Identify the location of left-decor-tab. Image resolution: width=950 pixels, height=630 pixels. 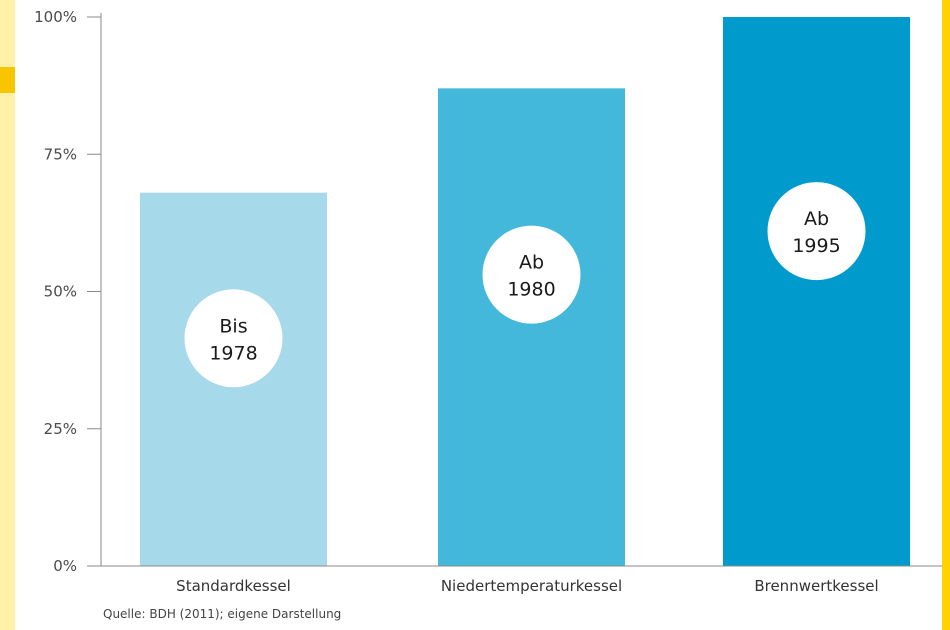
(7, 80).